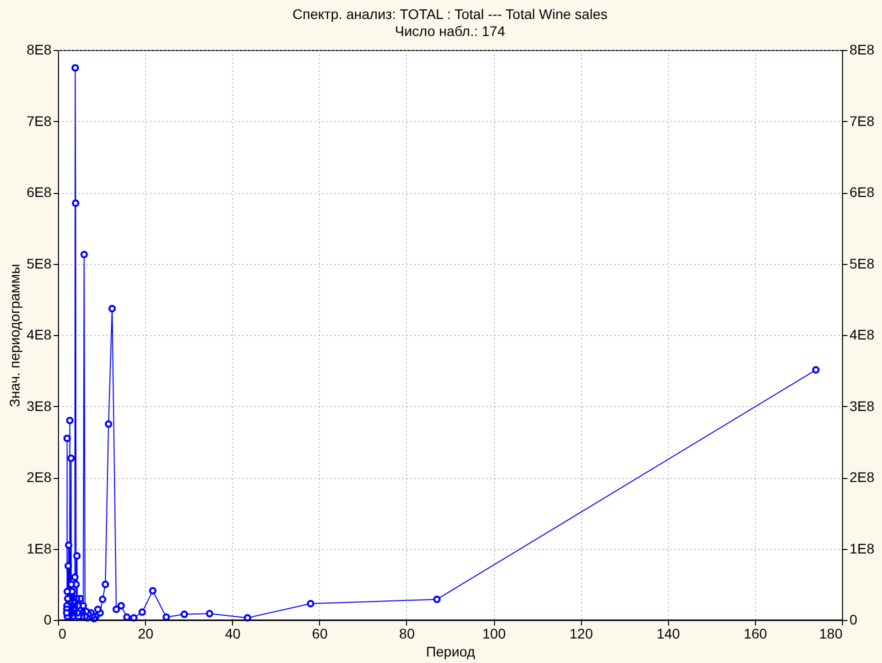 This screenshot has height=663, width=882. Describe the element at coordinates (831, 634) in the screenshot. I see `x-tick-label: 180` at that location.